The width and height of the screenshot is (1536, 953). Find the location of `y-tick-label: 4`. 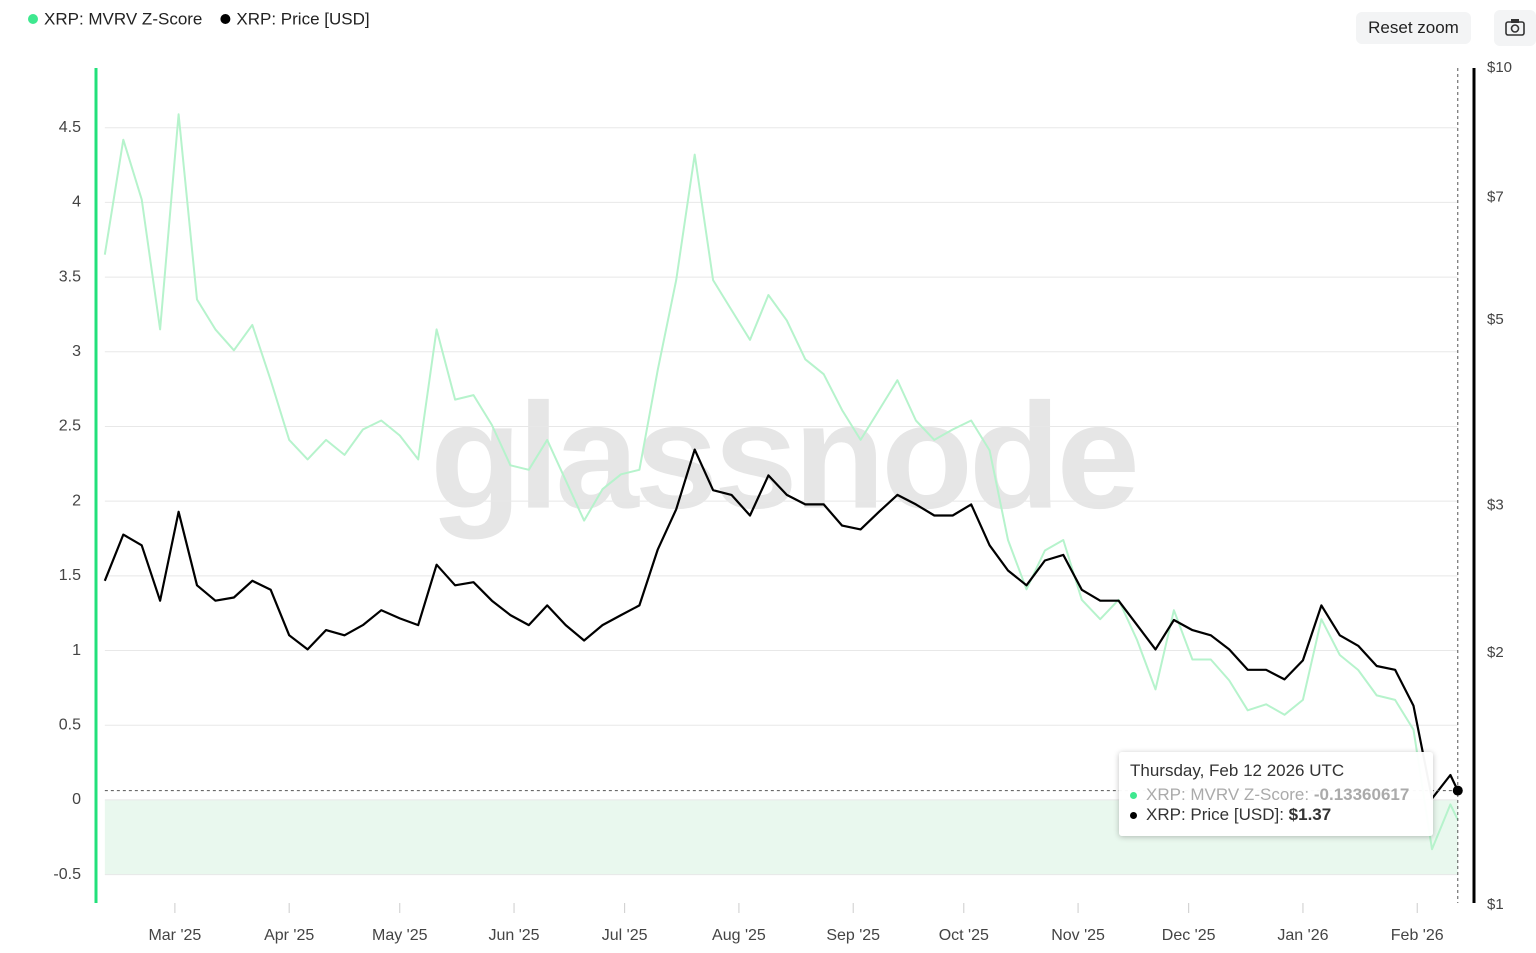

y-tick-label: 4 is located at coordinates (76, 202).